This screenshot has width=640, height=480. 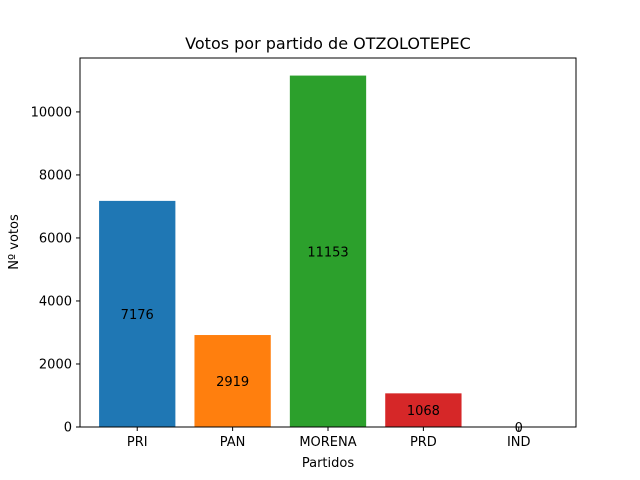 I want to click on x-tick-label-pan: PAN, so click(x=233, y=442).